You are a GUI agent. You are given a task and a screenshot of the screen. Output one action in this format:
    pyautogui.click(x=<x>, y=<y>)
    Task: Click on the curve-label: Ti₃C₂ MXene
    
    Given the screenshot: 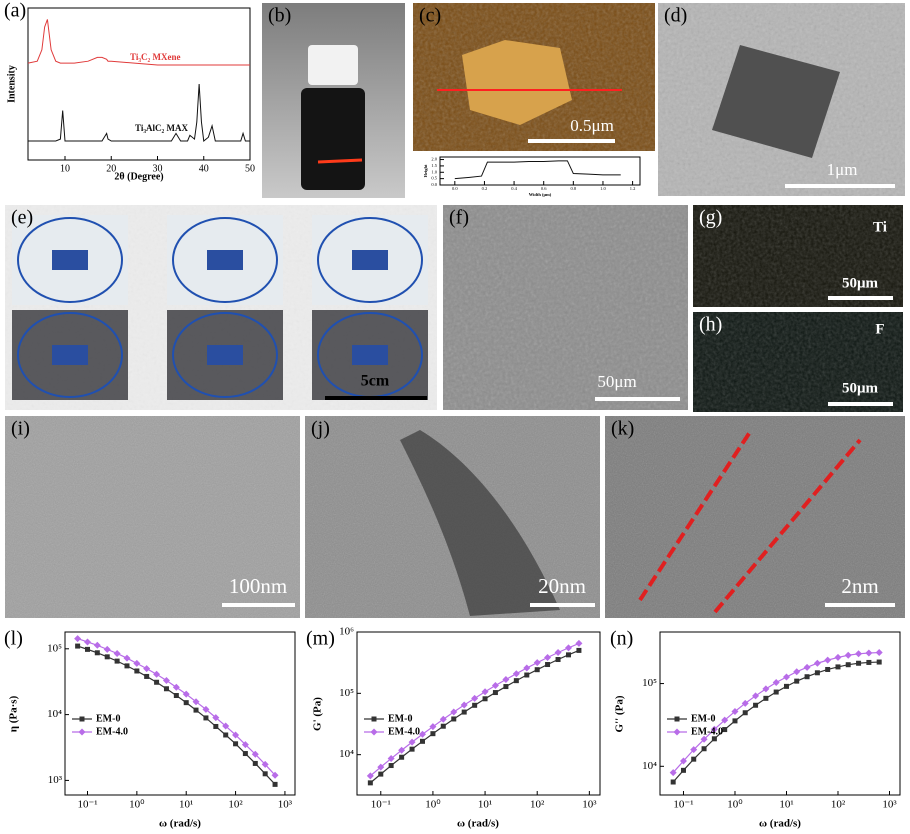 What is the action you would take?
    pyautogui.click(x=155, y=57)
    